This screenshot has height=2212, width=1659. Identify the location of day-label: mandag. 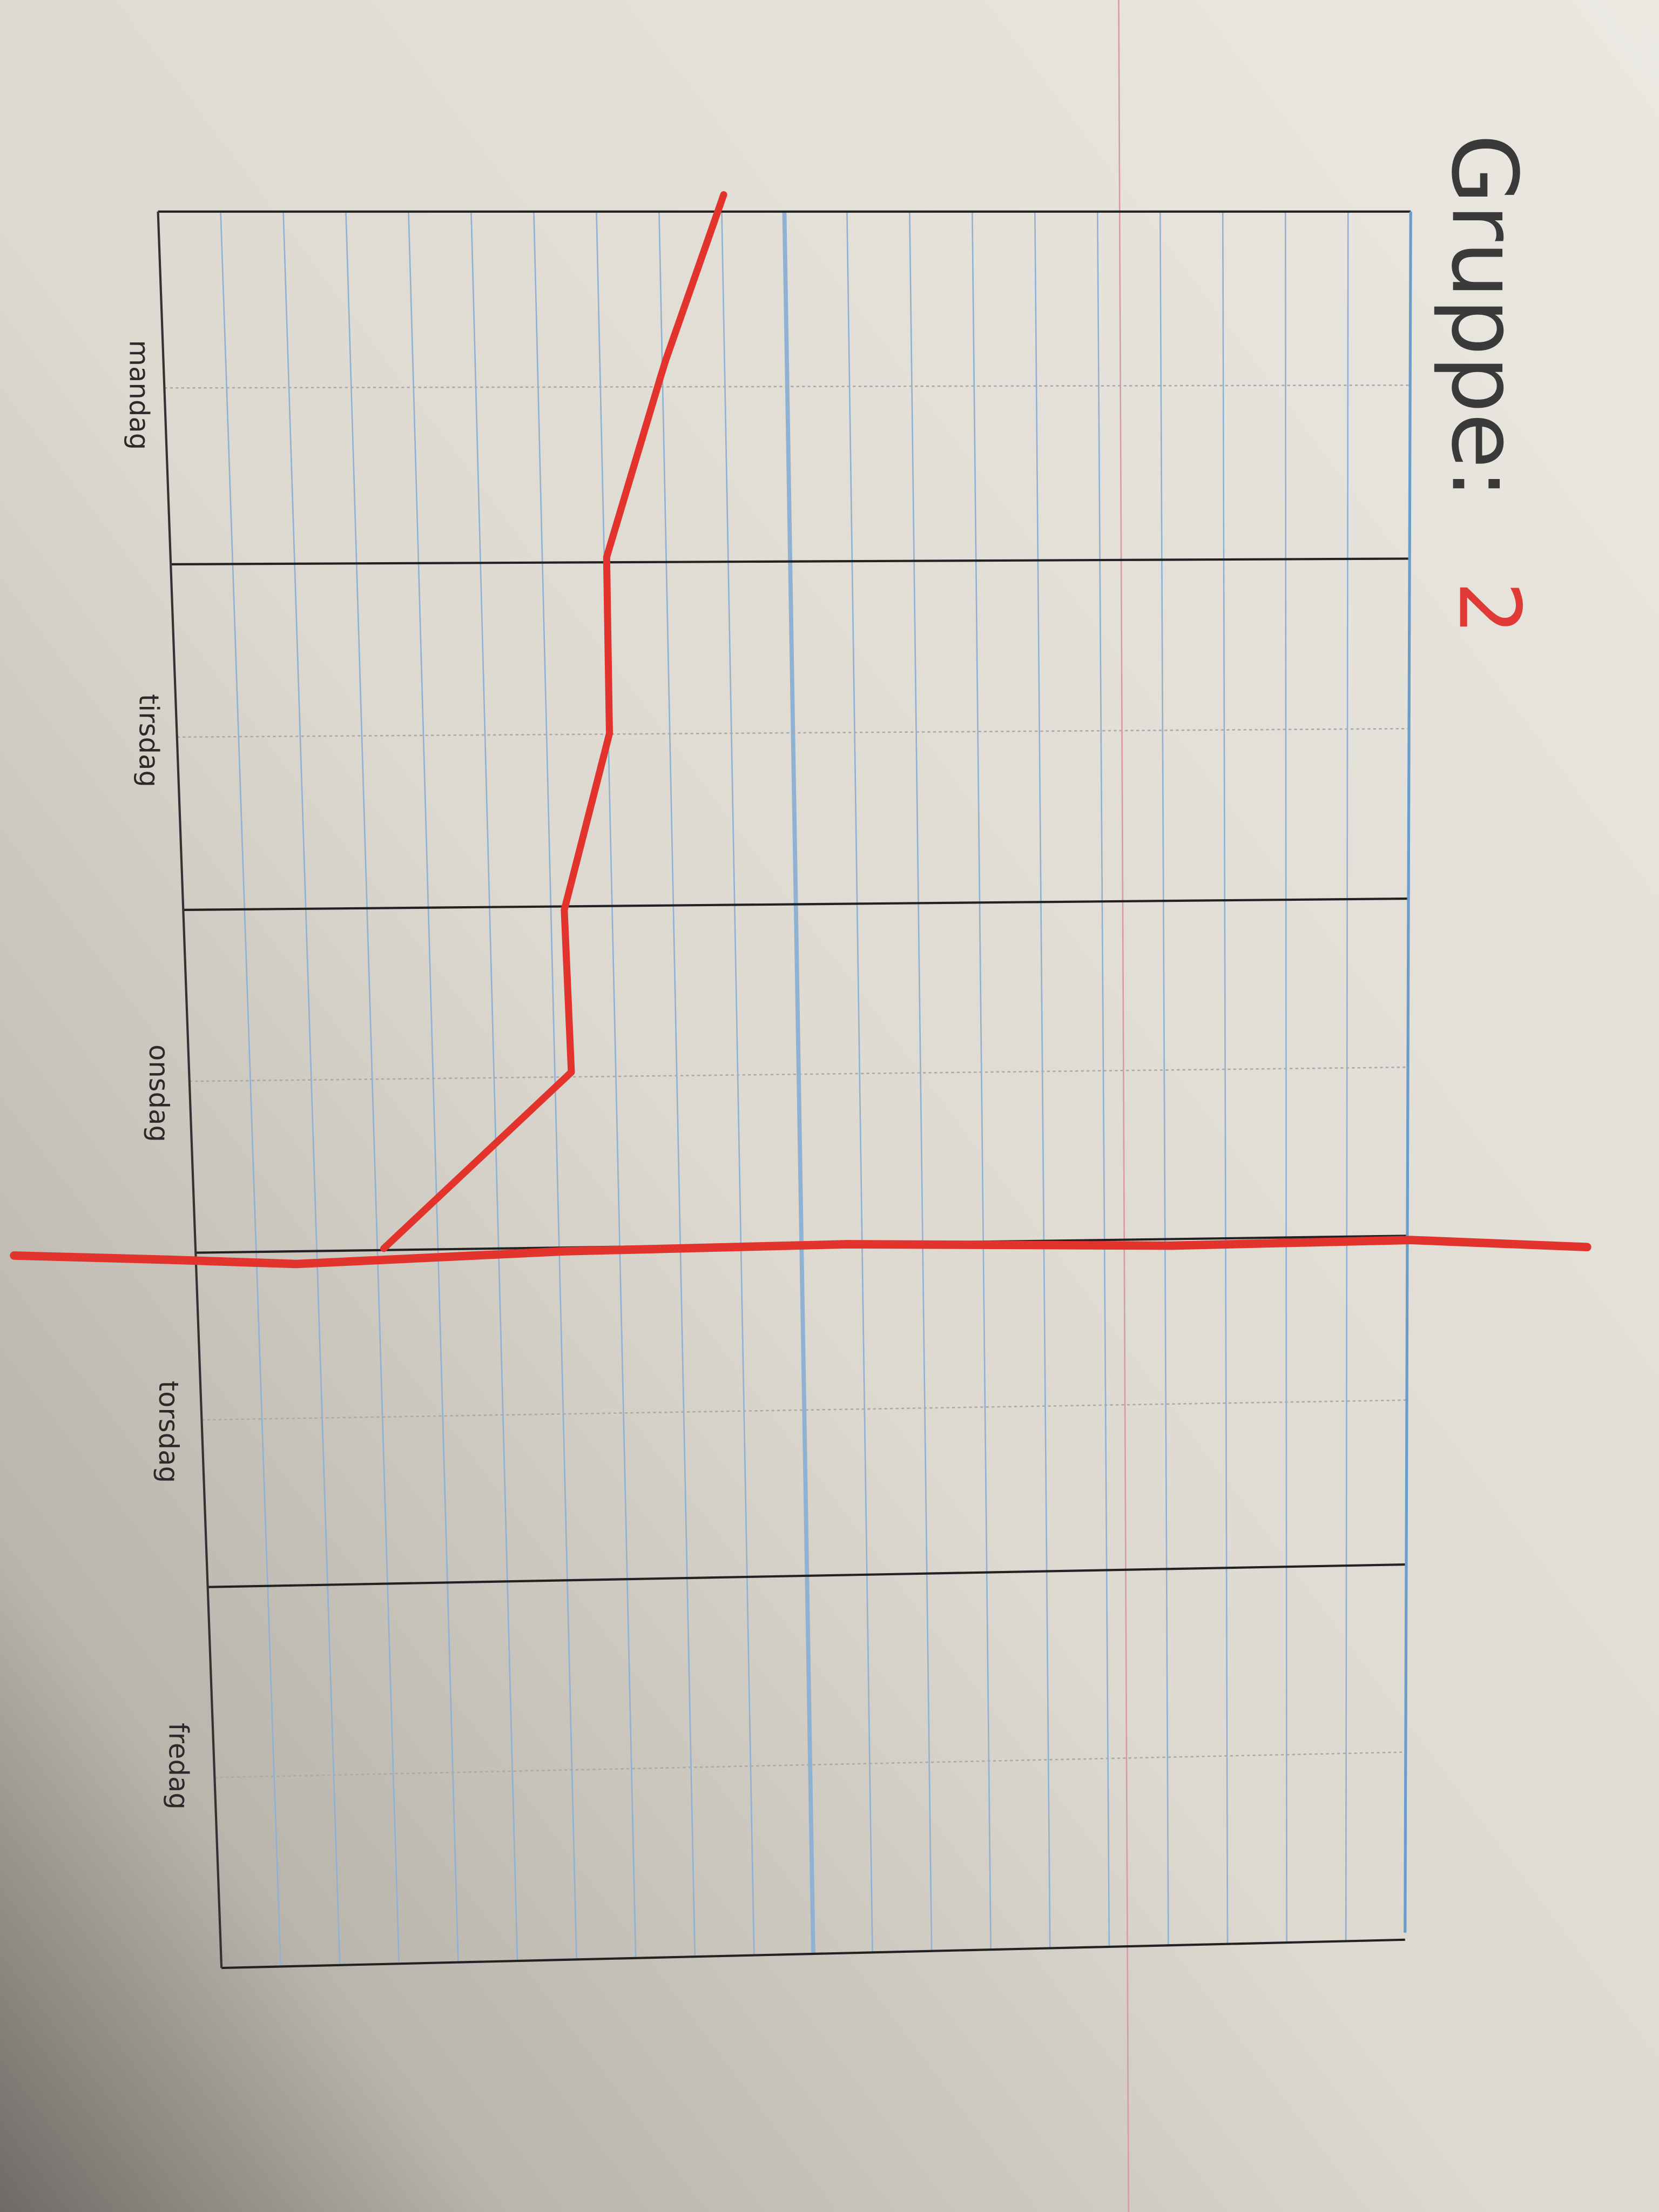
(138, 395).